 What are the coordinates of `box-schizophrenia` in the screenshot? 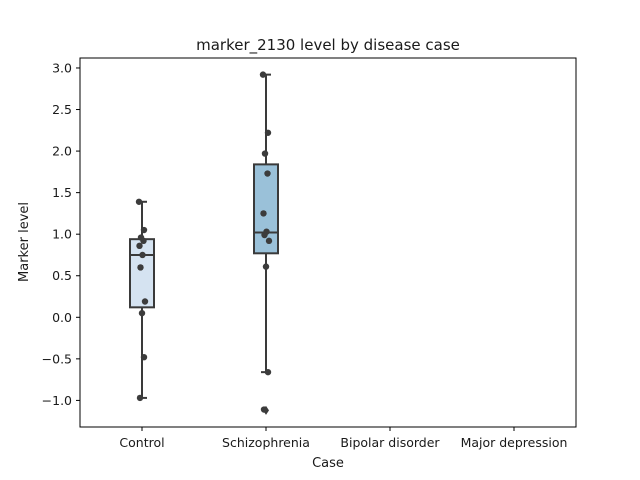 It's located at (266, 243).